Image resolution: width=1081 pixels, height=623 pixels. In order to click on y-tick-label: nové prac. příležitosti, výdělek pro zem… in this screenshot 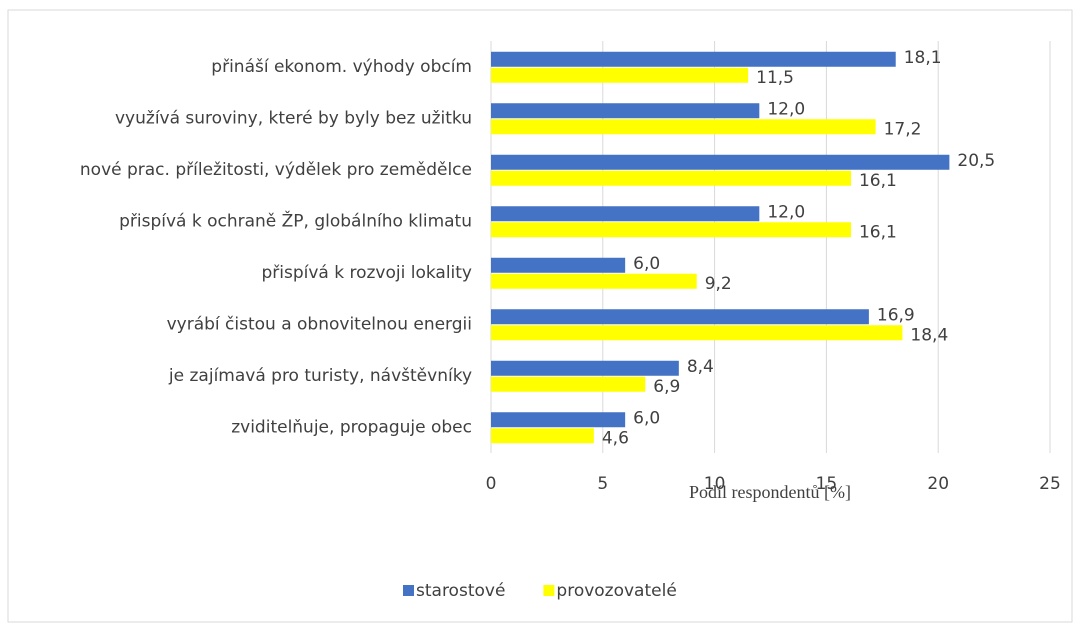, I will do `click(276, 170)`.